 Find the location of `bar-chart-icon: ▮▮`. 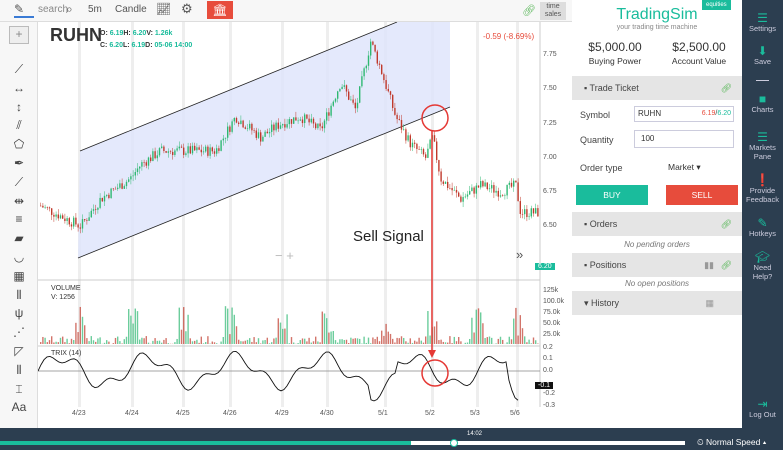

bar-chart-icon: ▮▮ is located at coordinates (709, 265).